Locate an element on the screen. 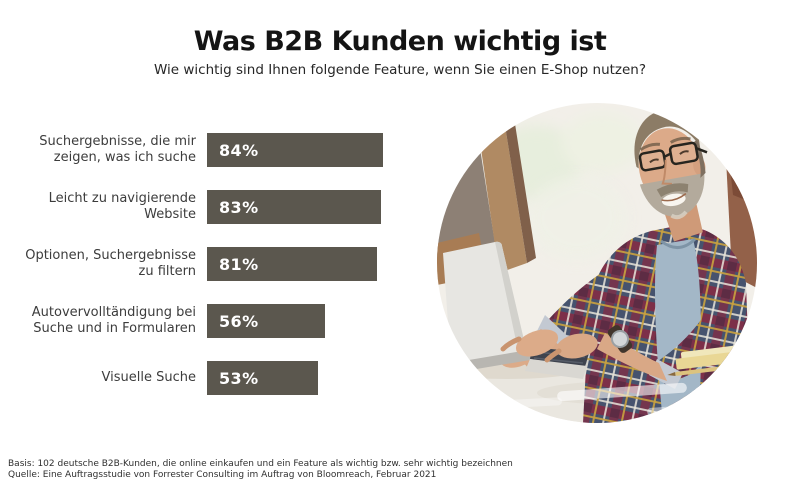  chart-row: Visuelle Suche 53% is located at coordinates (215, 378).